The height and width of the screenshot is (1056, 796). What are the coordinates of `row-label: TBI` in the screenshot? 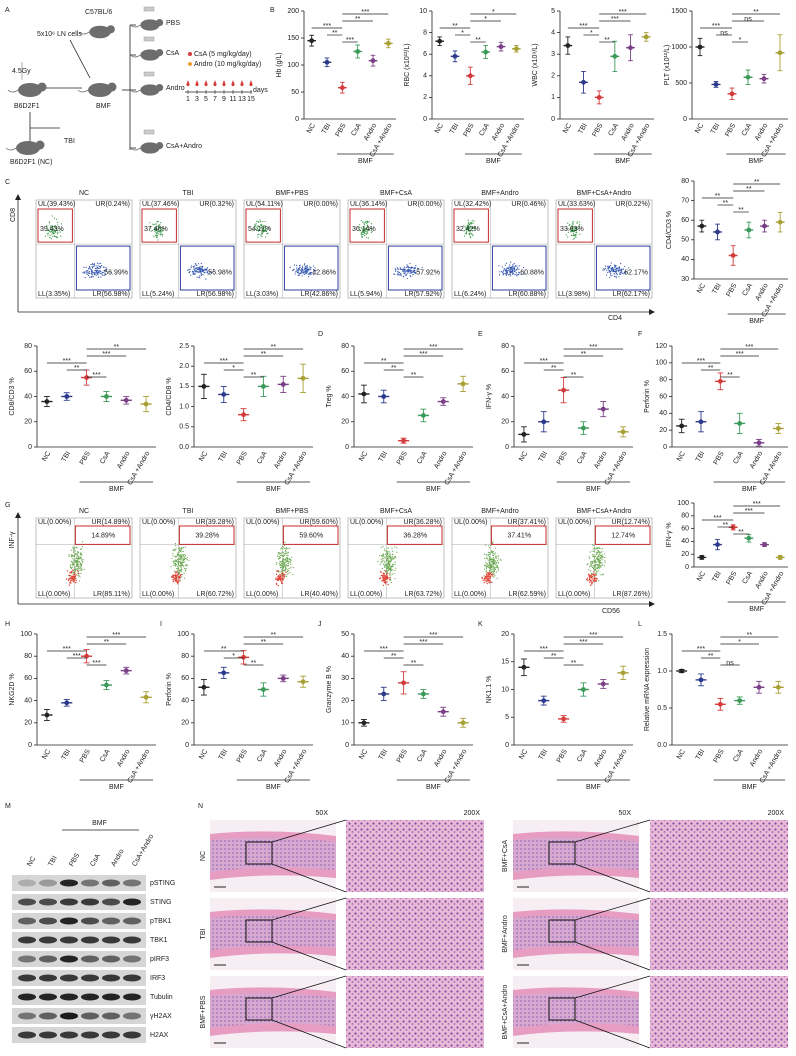 It's located at (203, 934).